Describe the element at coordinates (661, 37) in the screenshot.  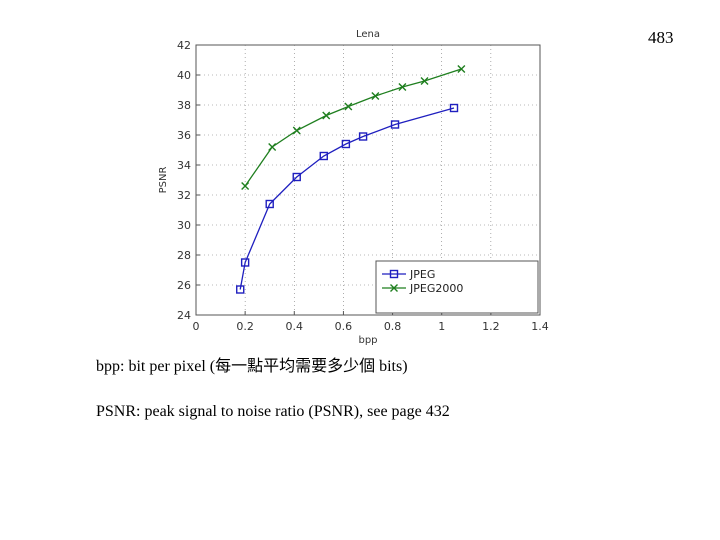
I see `page-number: 483` at that location.